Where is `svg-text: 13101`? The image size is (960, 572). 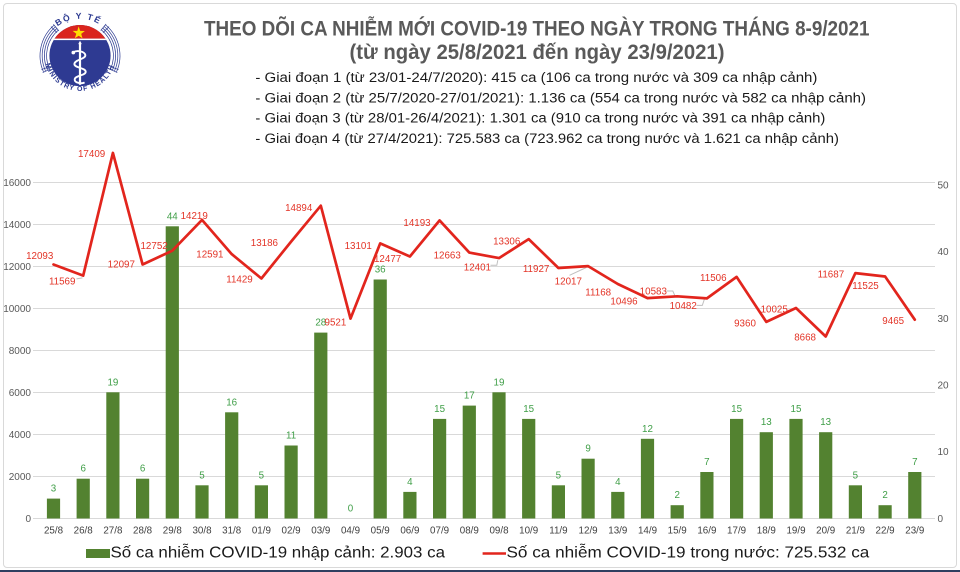
svg-text: 13101 is located at coordinates (358, 246).